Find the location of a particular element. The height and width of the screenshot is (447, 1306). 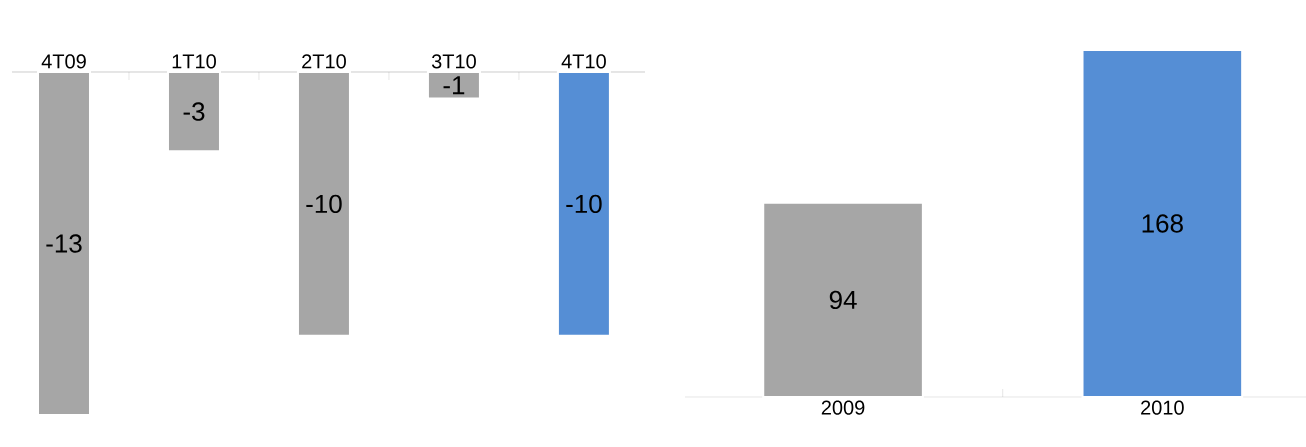

x-tick-label: 1T10 is located at coordinates (194, 61).